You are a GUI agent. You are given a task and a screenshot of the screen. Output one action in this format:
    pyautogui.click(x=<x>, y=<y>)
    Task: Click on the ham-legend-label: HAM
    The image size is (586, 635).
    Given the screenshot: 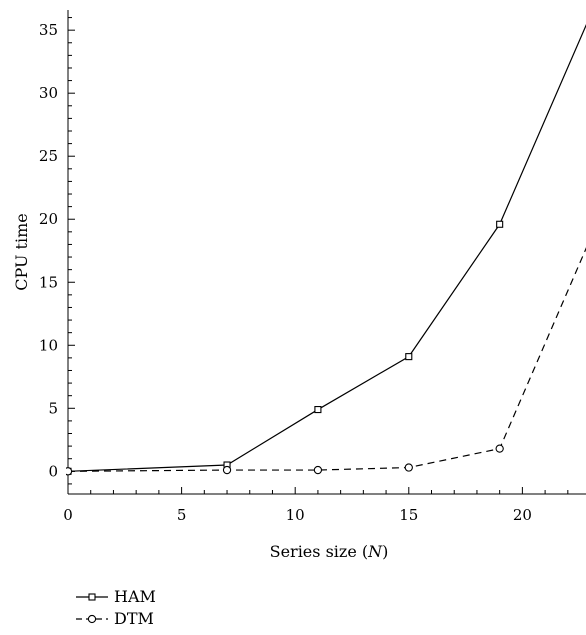 What is the action you would take?
    pyautogui.click(x=135, y=596)
    